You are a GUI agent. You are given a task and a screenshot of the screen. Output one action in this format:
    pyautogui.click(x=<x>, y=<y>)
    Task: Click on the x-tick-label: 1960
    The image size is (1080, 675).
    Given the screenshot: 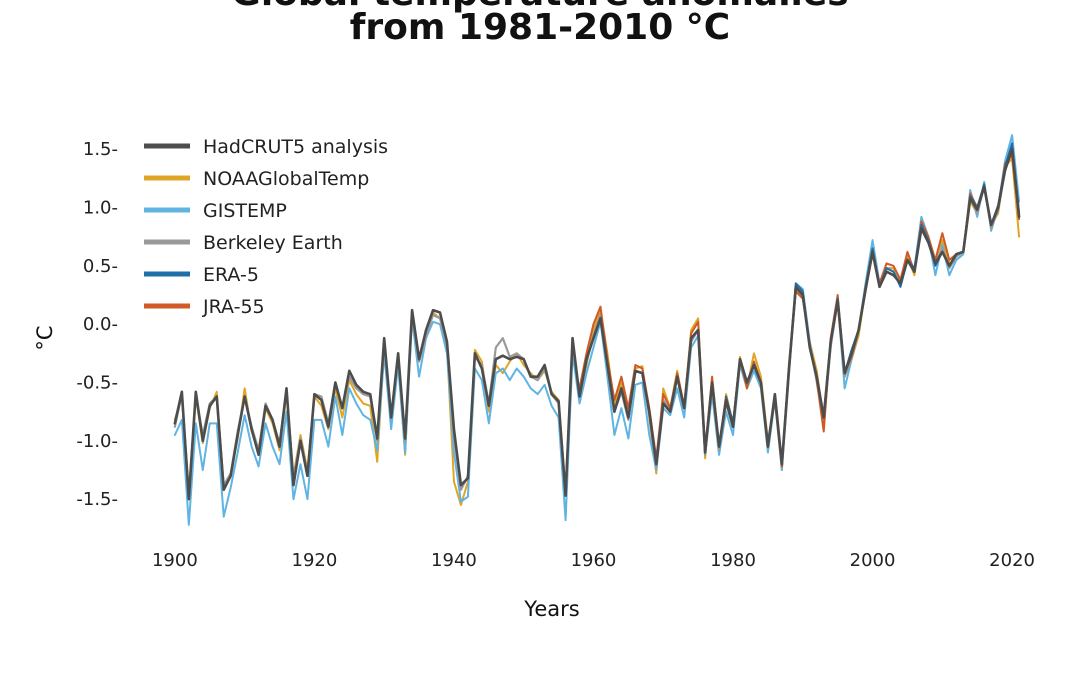 What is the action you would take?
    pyautogui.click(x=594, y=560)
    